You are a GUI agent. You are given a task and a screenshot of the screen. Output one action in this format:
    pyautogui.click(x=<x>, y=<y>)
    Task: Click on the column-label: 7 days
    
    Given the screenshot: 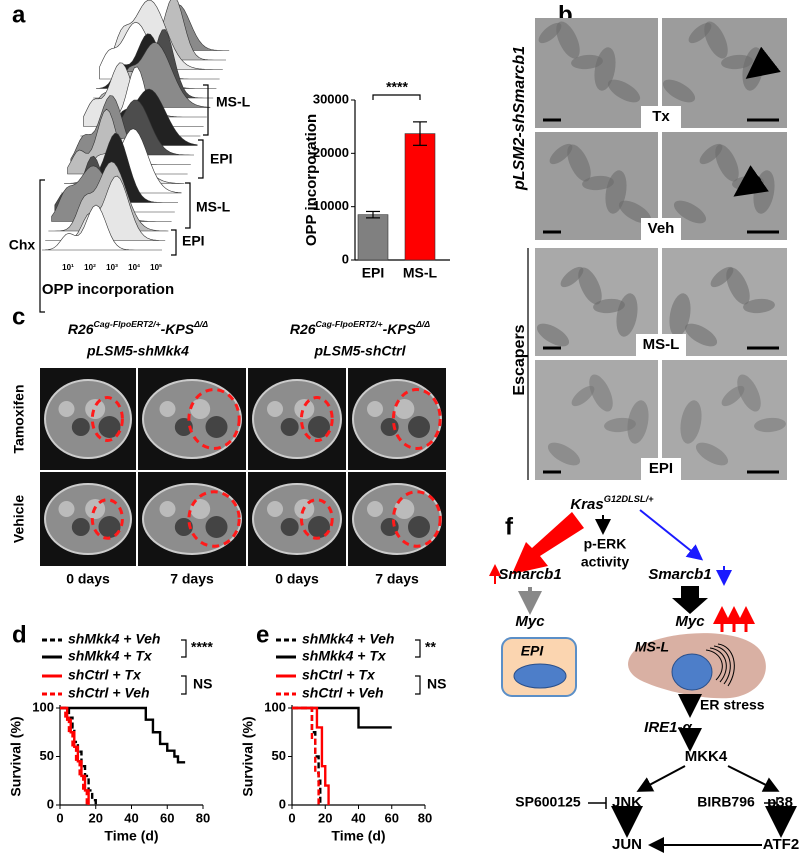 What is the action you would take?
    pyautogui.click(x=192, y=579)
    